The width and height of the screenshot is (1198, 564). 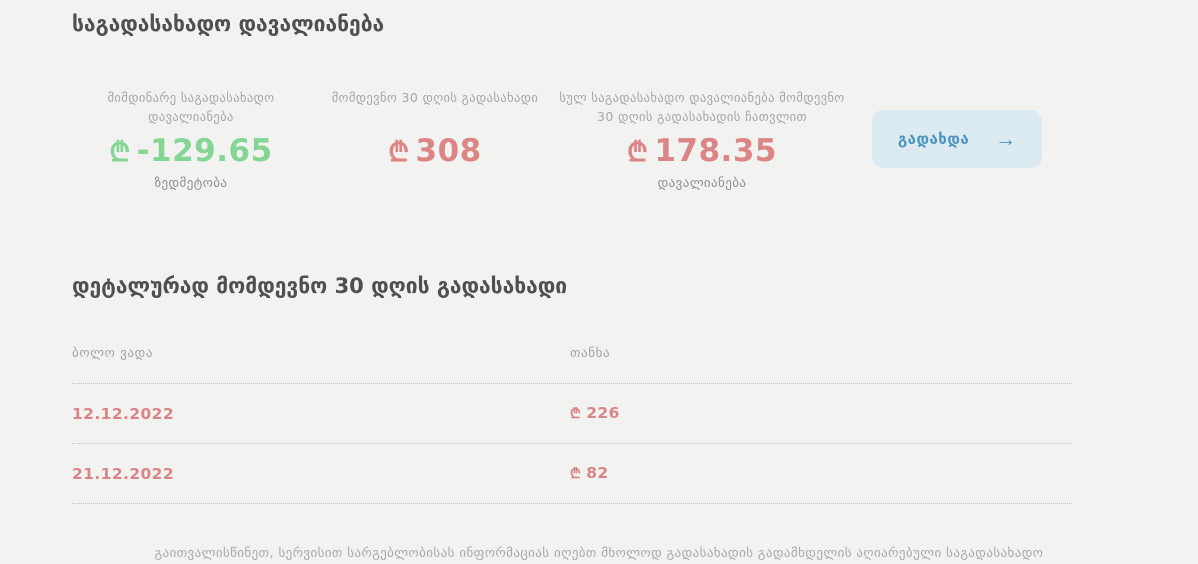 What do you see at coordinates (204, 151) in the screenshot?
I see `card-amount: -129.65` at bounding box center [204, 151].